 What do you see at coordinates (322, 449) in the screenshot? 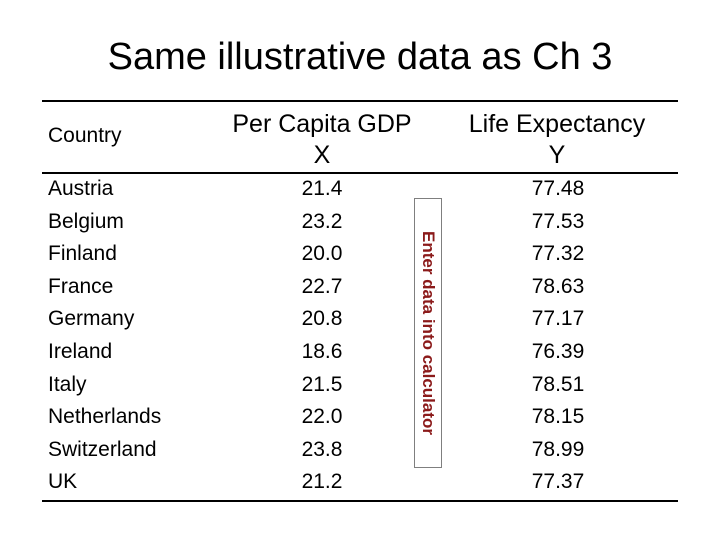
I see `gdp-cell: 23.8` at bounding box center [322, 449].